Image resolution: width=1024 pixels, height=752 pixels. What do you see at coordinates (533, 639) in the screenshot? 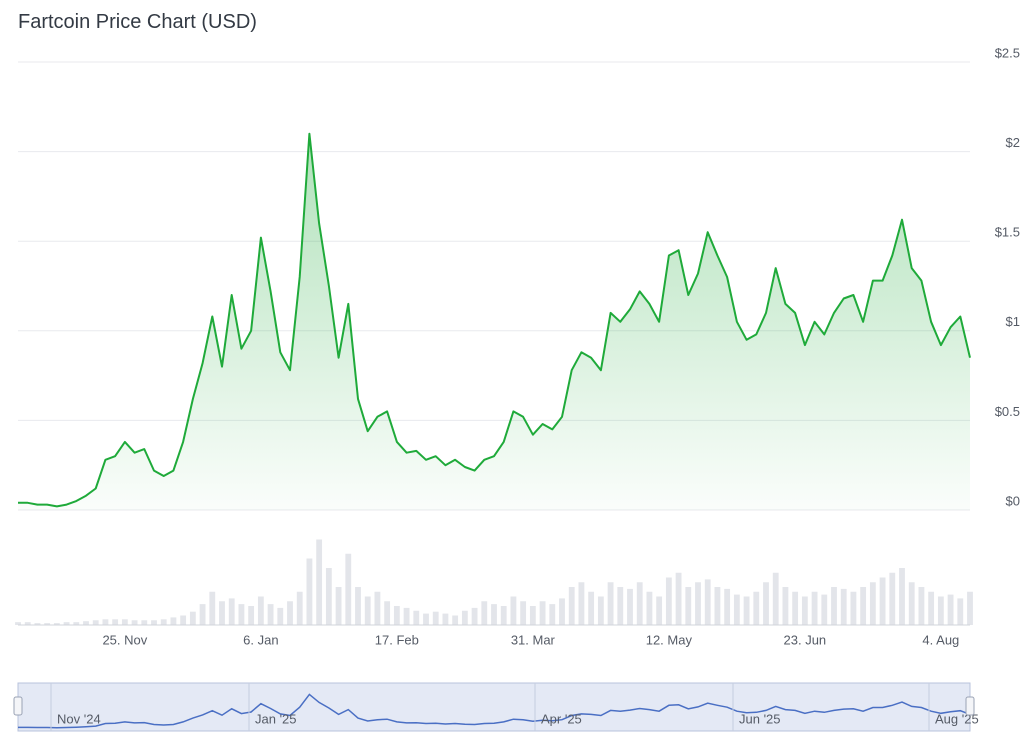
I see `x-tick-label: 31. Mar` at bounding box center [533, 639].